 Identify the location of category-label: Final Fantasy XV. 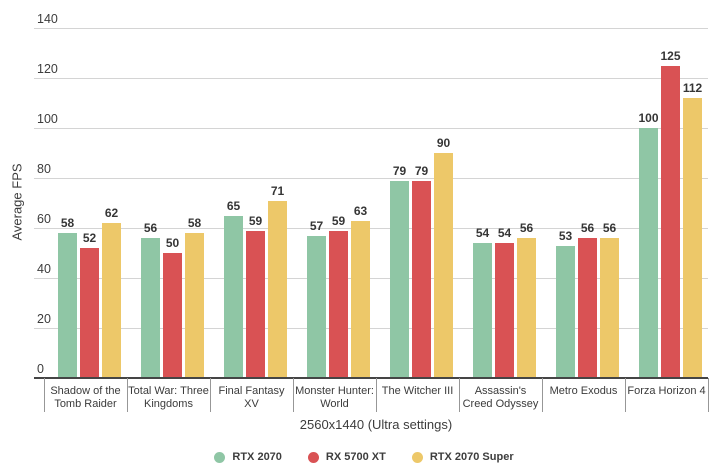
(251, 397).